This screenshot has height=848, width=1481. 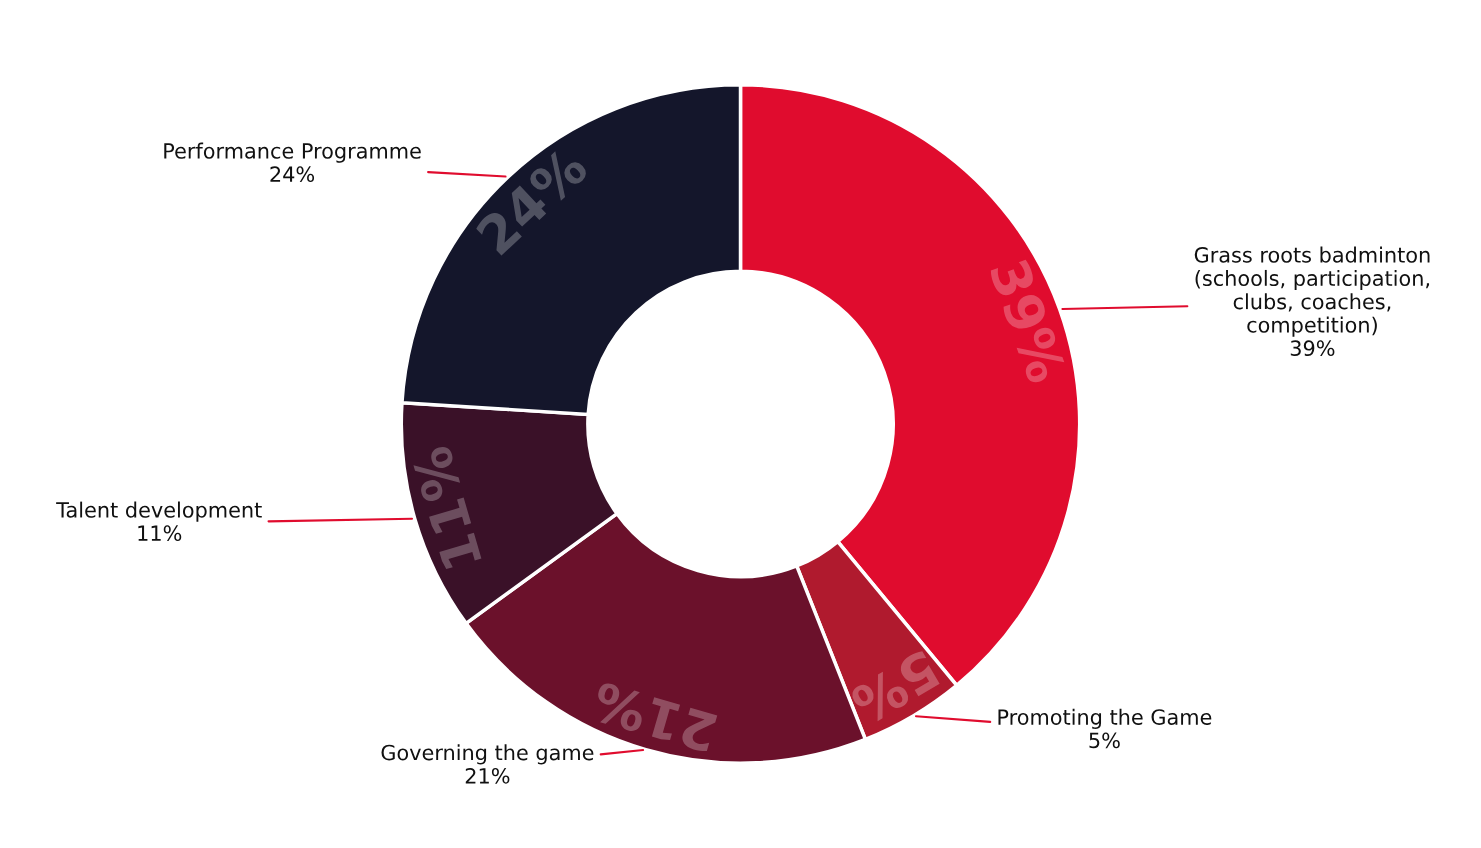 I want to click on slice-label: Grass roots badminton (schools, participation, clubs, coaches, competition), so click(x=1312, y=291).